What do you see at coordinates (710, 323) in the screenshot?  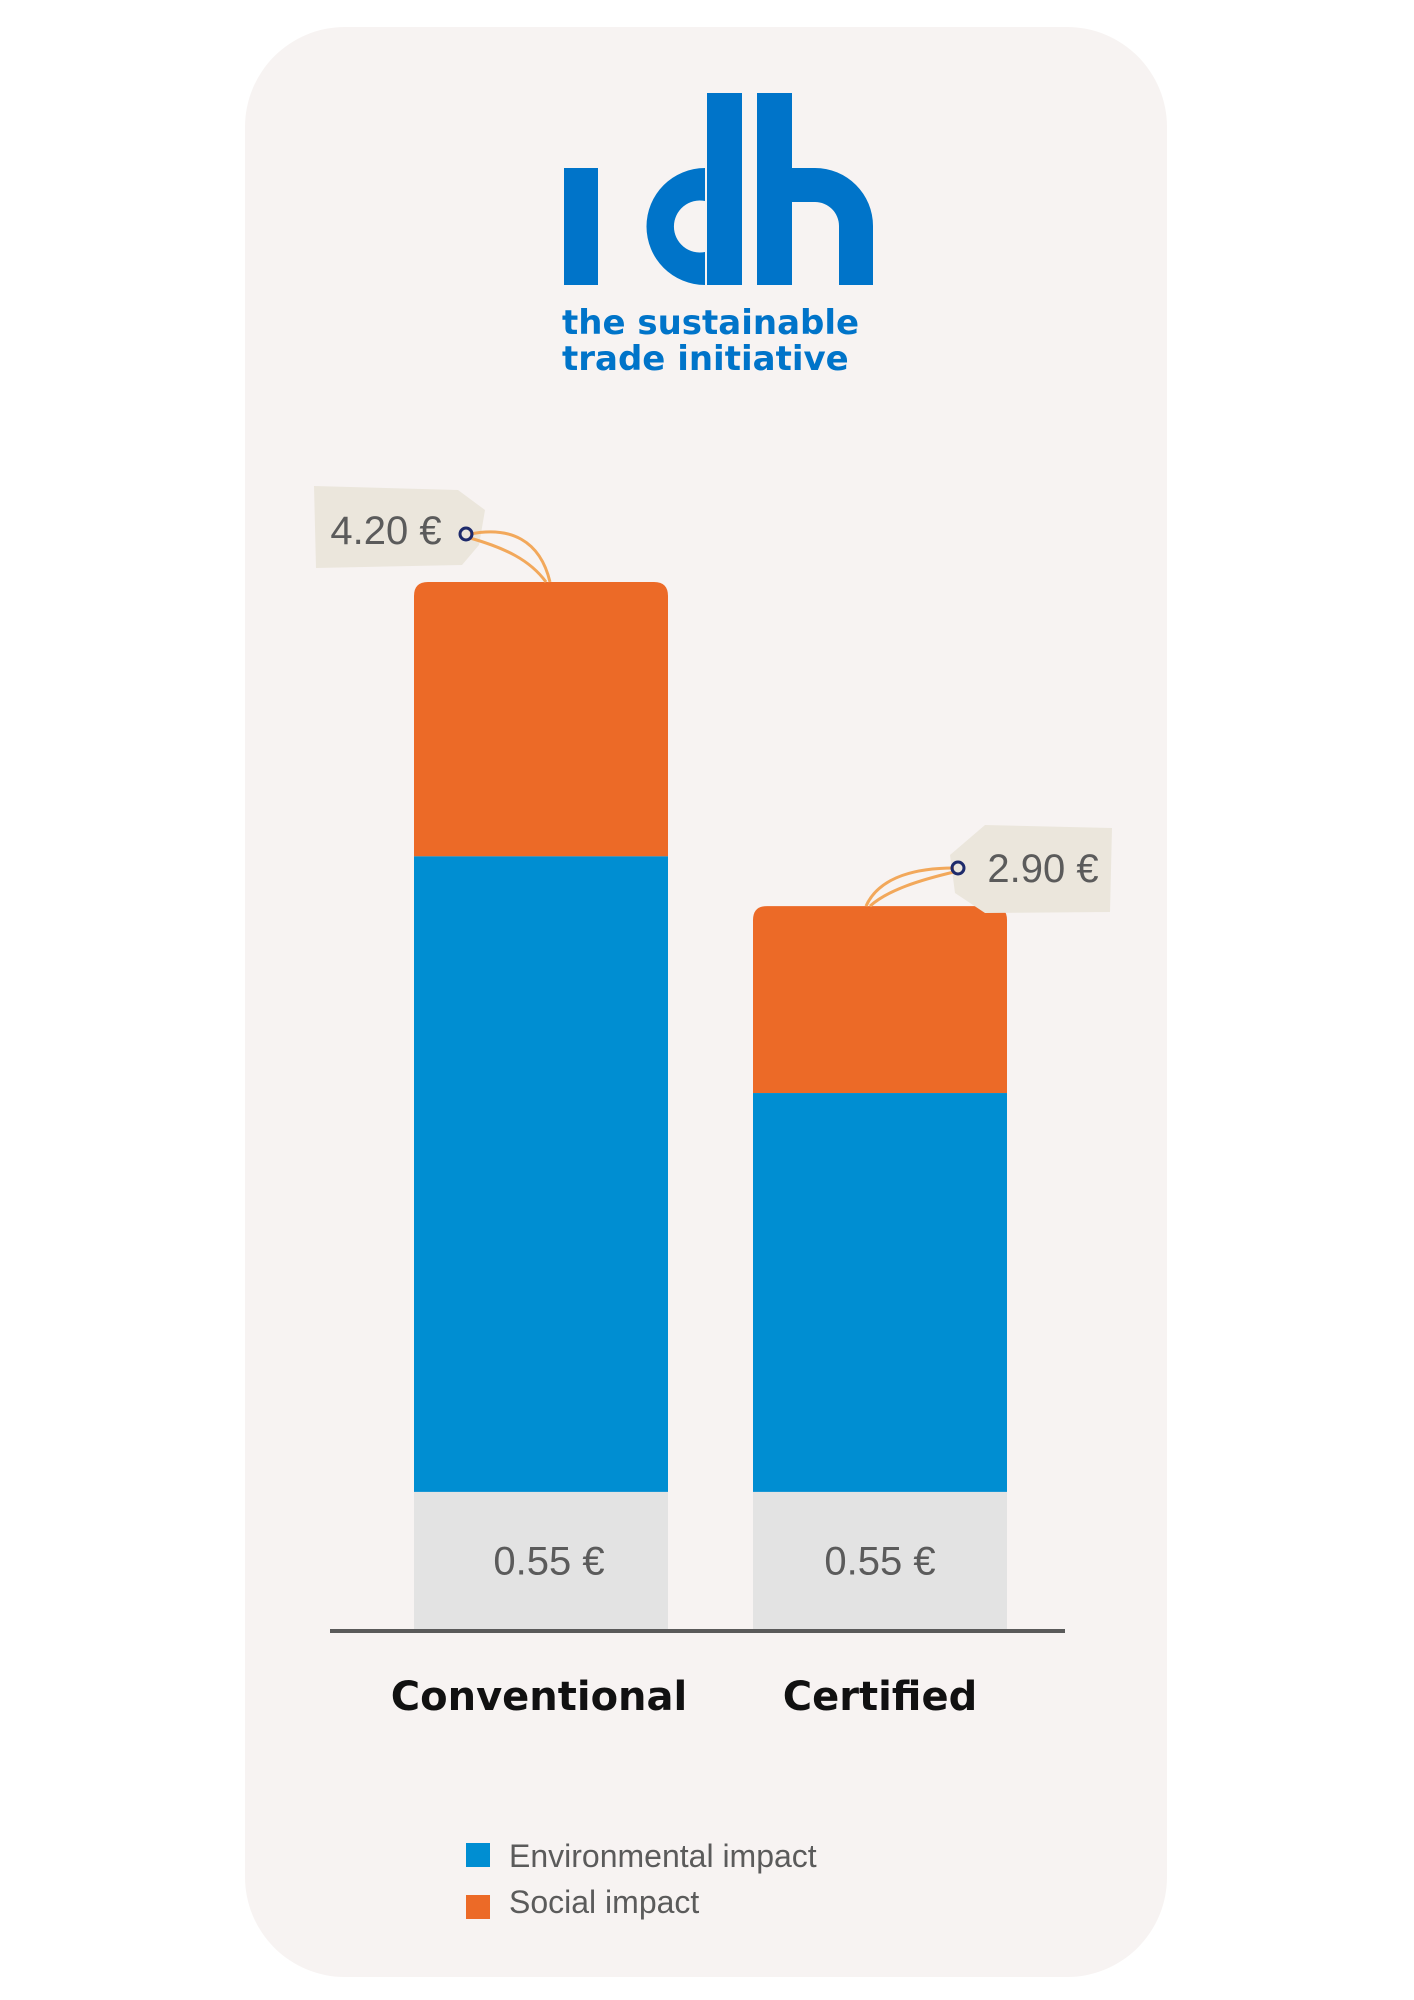 I see `idh-tagline-line1: the sustainable` at bounding box center [710, 323].